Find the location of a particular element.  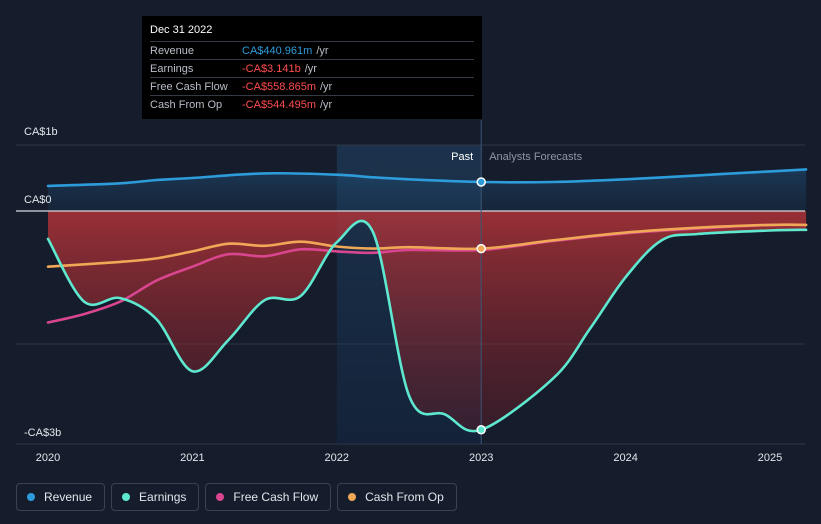

marker-revenue is located at coordinates (481, 182).